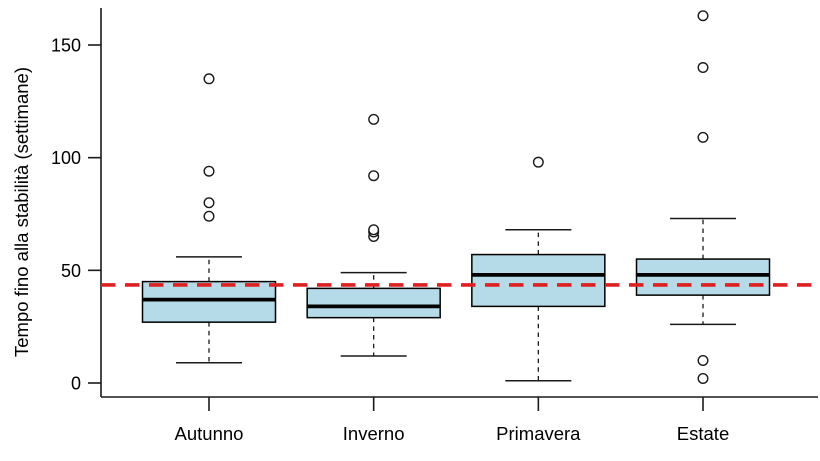 The width and height of the screenshot is (820, 461). What do you see at coordinates (209, 301) in the screenshot?
I see `iqr-box-autunno` at bounding box center [209, 301].